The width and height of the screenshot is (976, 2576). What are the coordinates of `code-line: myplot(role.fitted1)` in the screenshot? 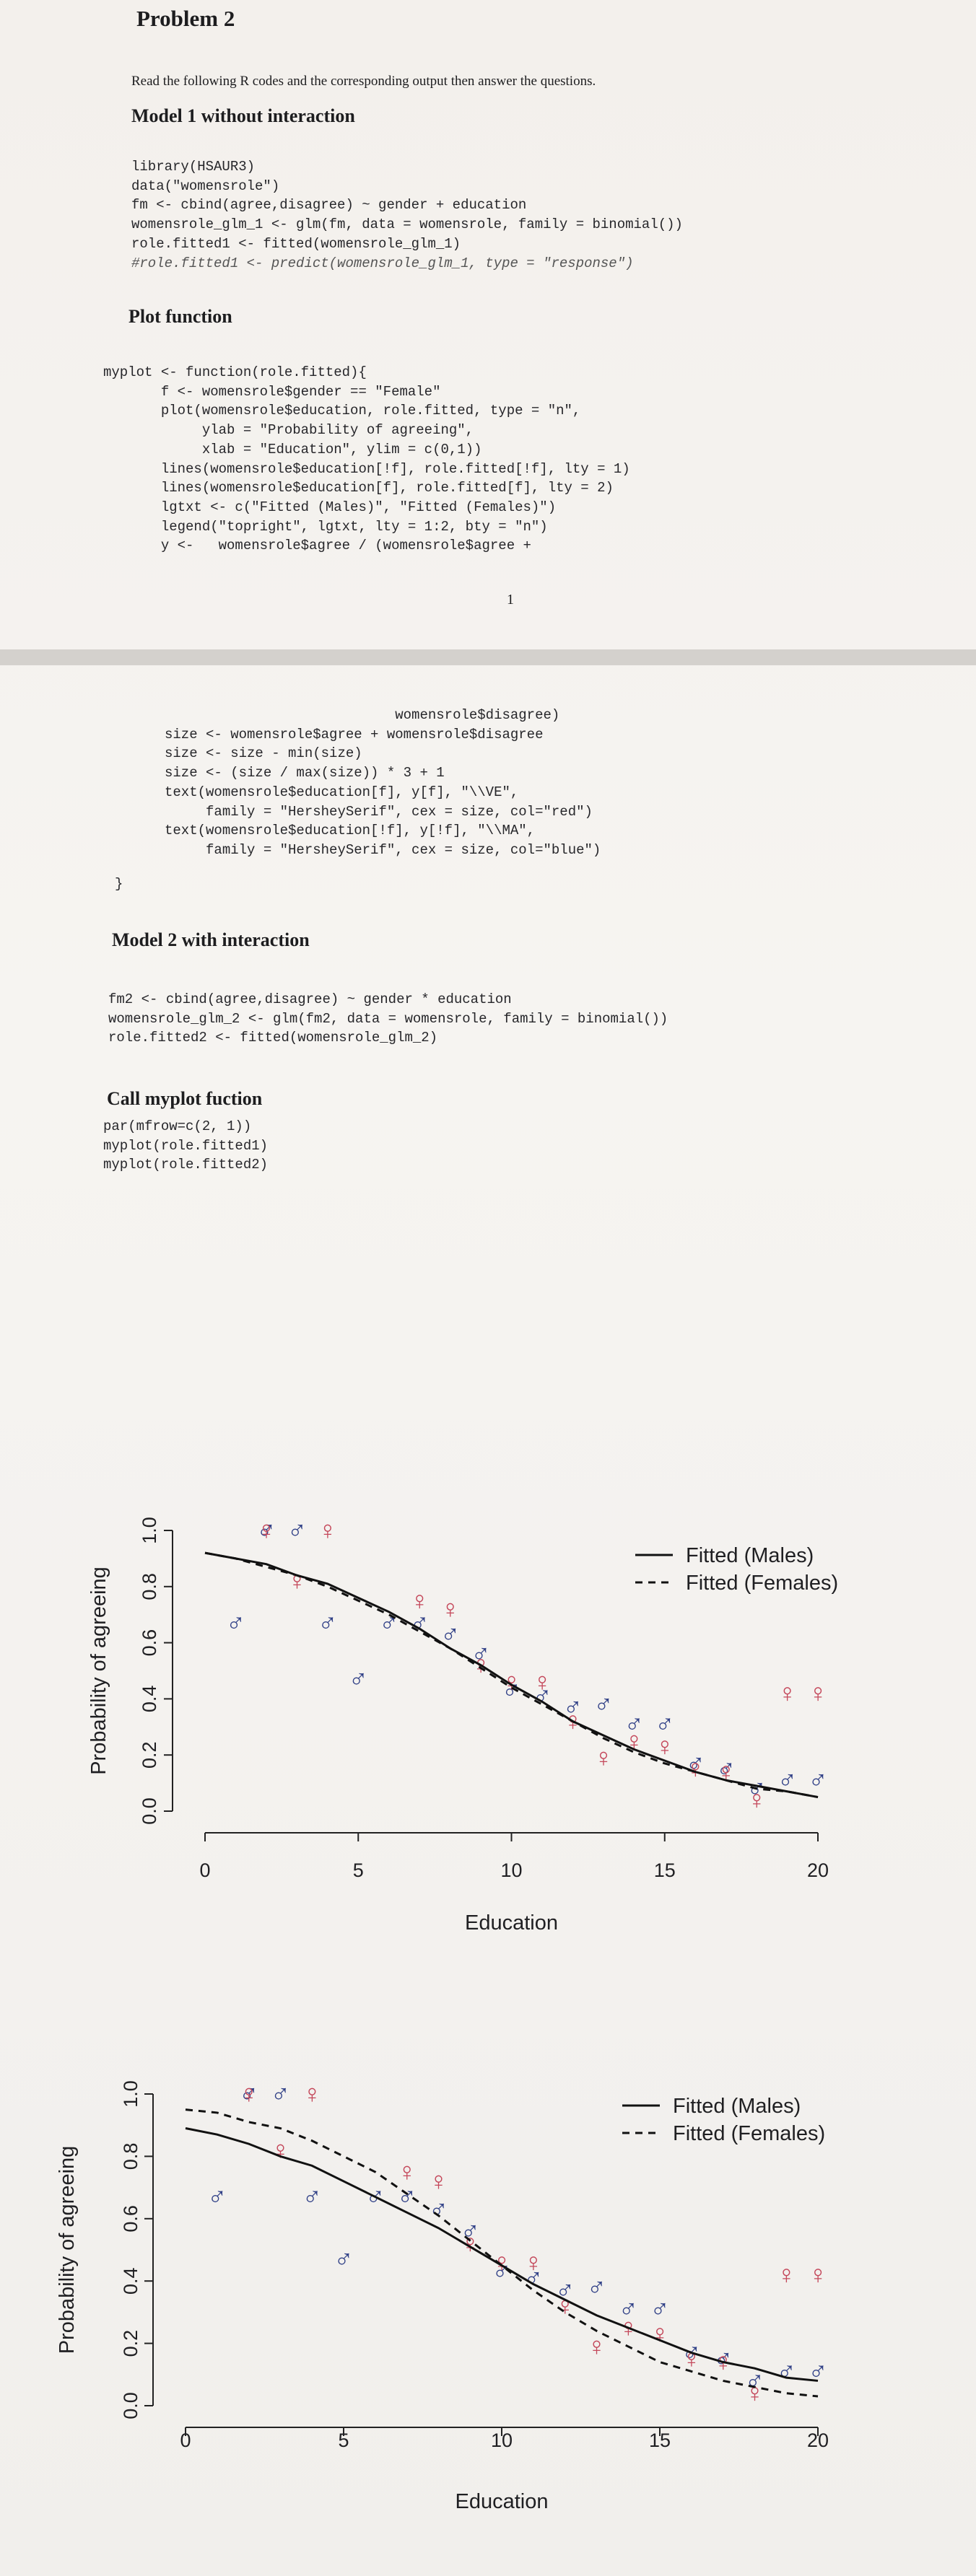 It's located at (186, 1145).